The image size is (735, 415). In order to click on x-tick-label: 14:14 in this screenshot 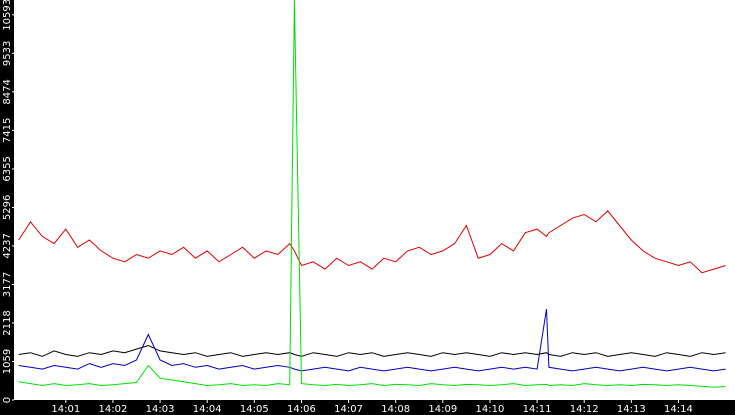, I will do `click(678, 409)`.